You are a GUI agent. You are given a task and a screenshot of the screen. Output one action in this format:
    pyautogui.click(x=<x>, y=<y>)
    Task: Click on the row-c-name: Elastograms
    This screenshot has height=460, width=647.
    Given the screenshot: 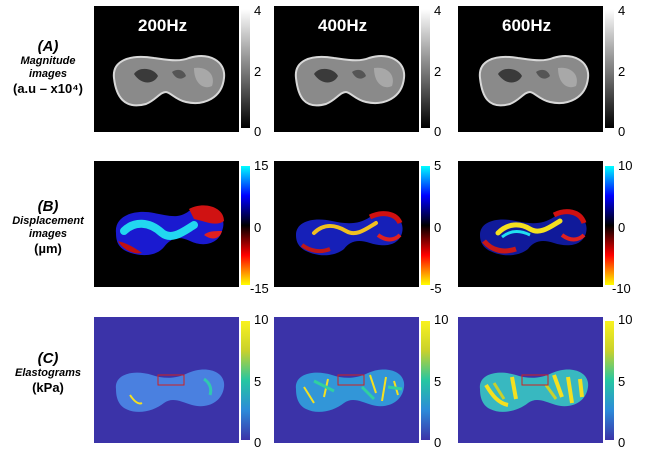 What is the action you would take?
    pyautogui.click(x=48, y=373)
    